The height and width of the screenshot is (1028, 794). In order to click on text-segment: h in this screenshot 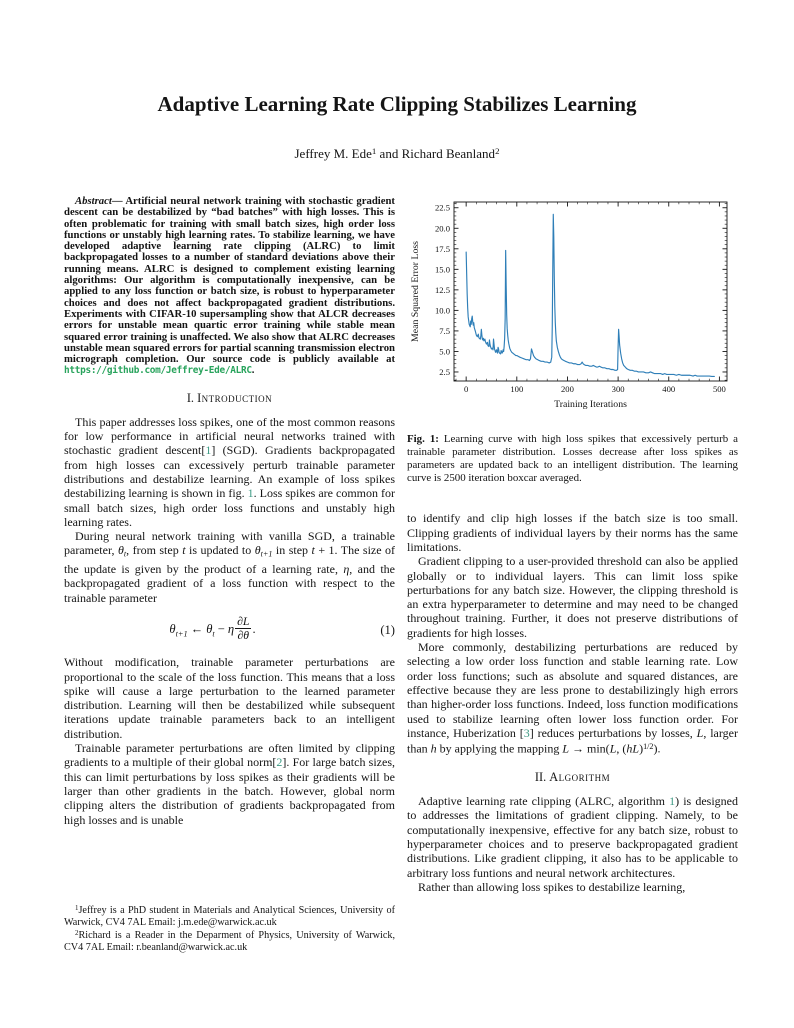, I will do `click(433, 748)`.